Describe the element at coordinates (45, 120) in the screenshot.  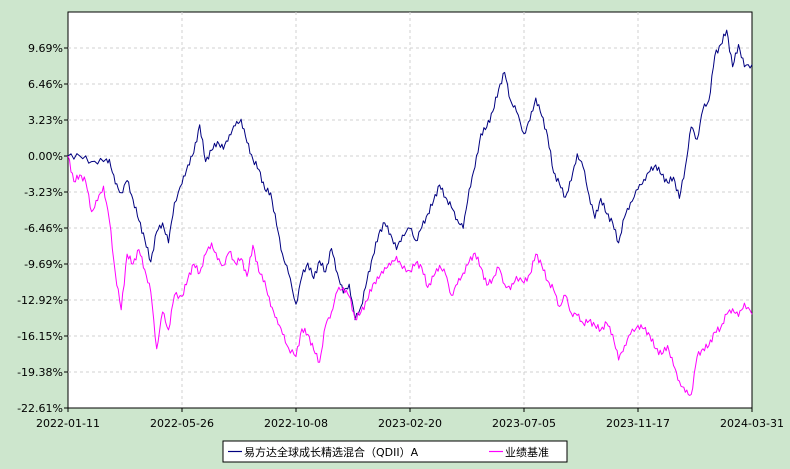
I see `y-tick-label: 3.23%` at that location.